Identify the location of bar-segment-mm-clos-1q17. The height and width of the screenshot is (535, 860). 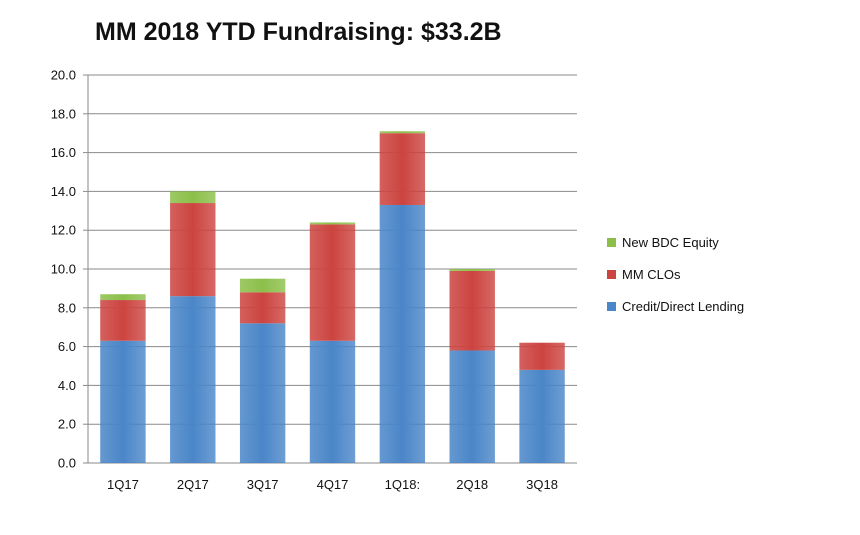
(123, 320).